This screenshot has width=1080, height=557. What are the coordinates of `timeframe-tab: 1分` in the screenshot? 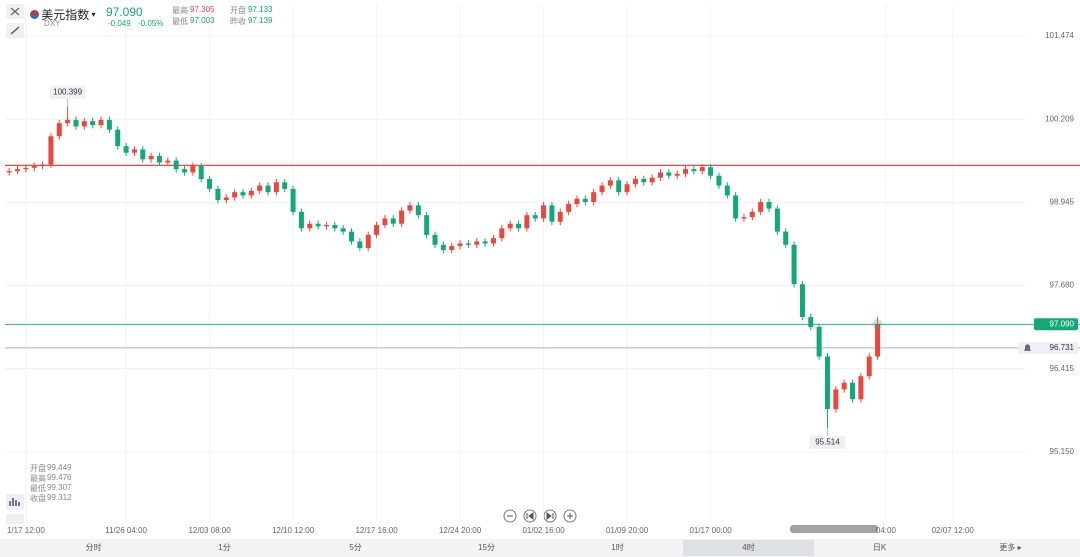 It's located at (224, 547).